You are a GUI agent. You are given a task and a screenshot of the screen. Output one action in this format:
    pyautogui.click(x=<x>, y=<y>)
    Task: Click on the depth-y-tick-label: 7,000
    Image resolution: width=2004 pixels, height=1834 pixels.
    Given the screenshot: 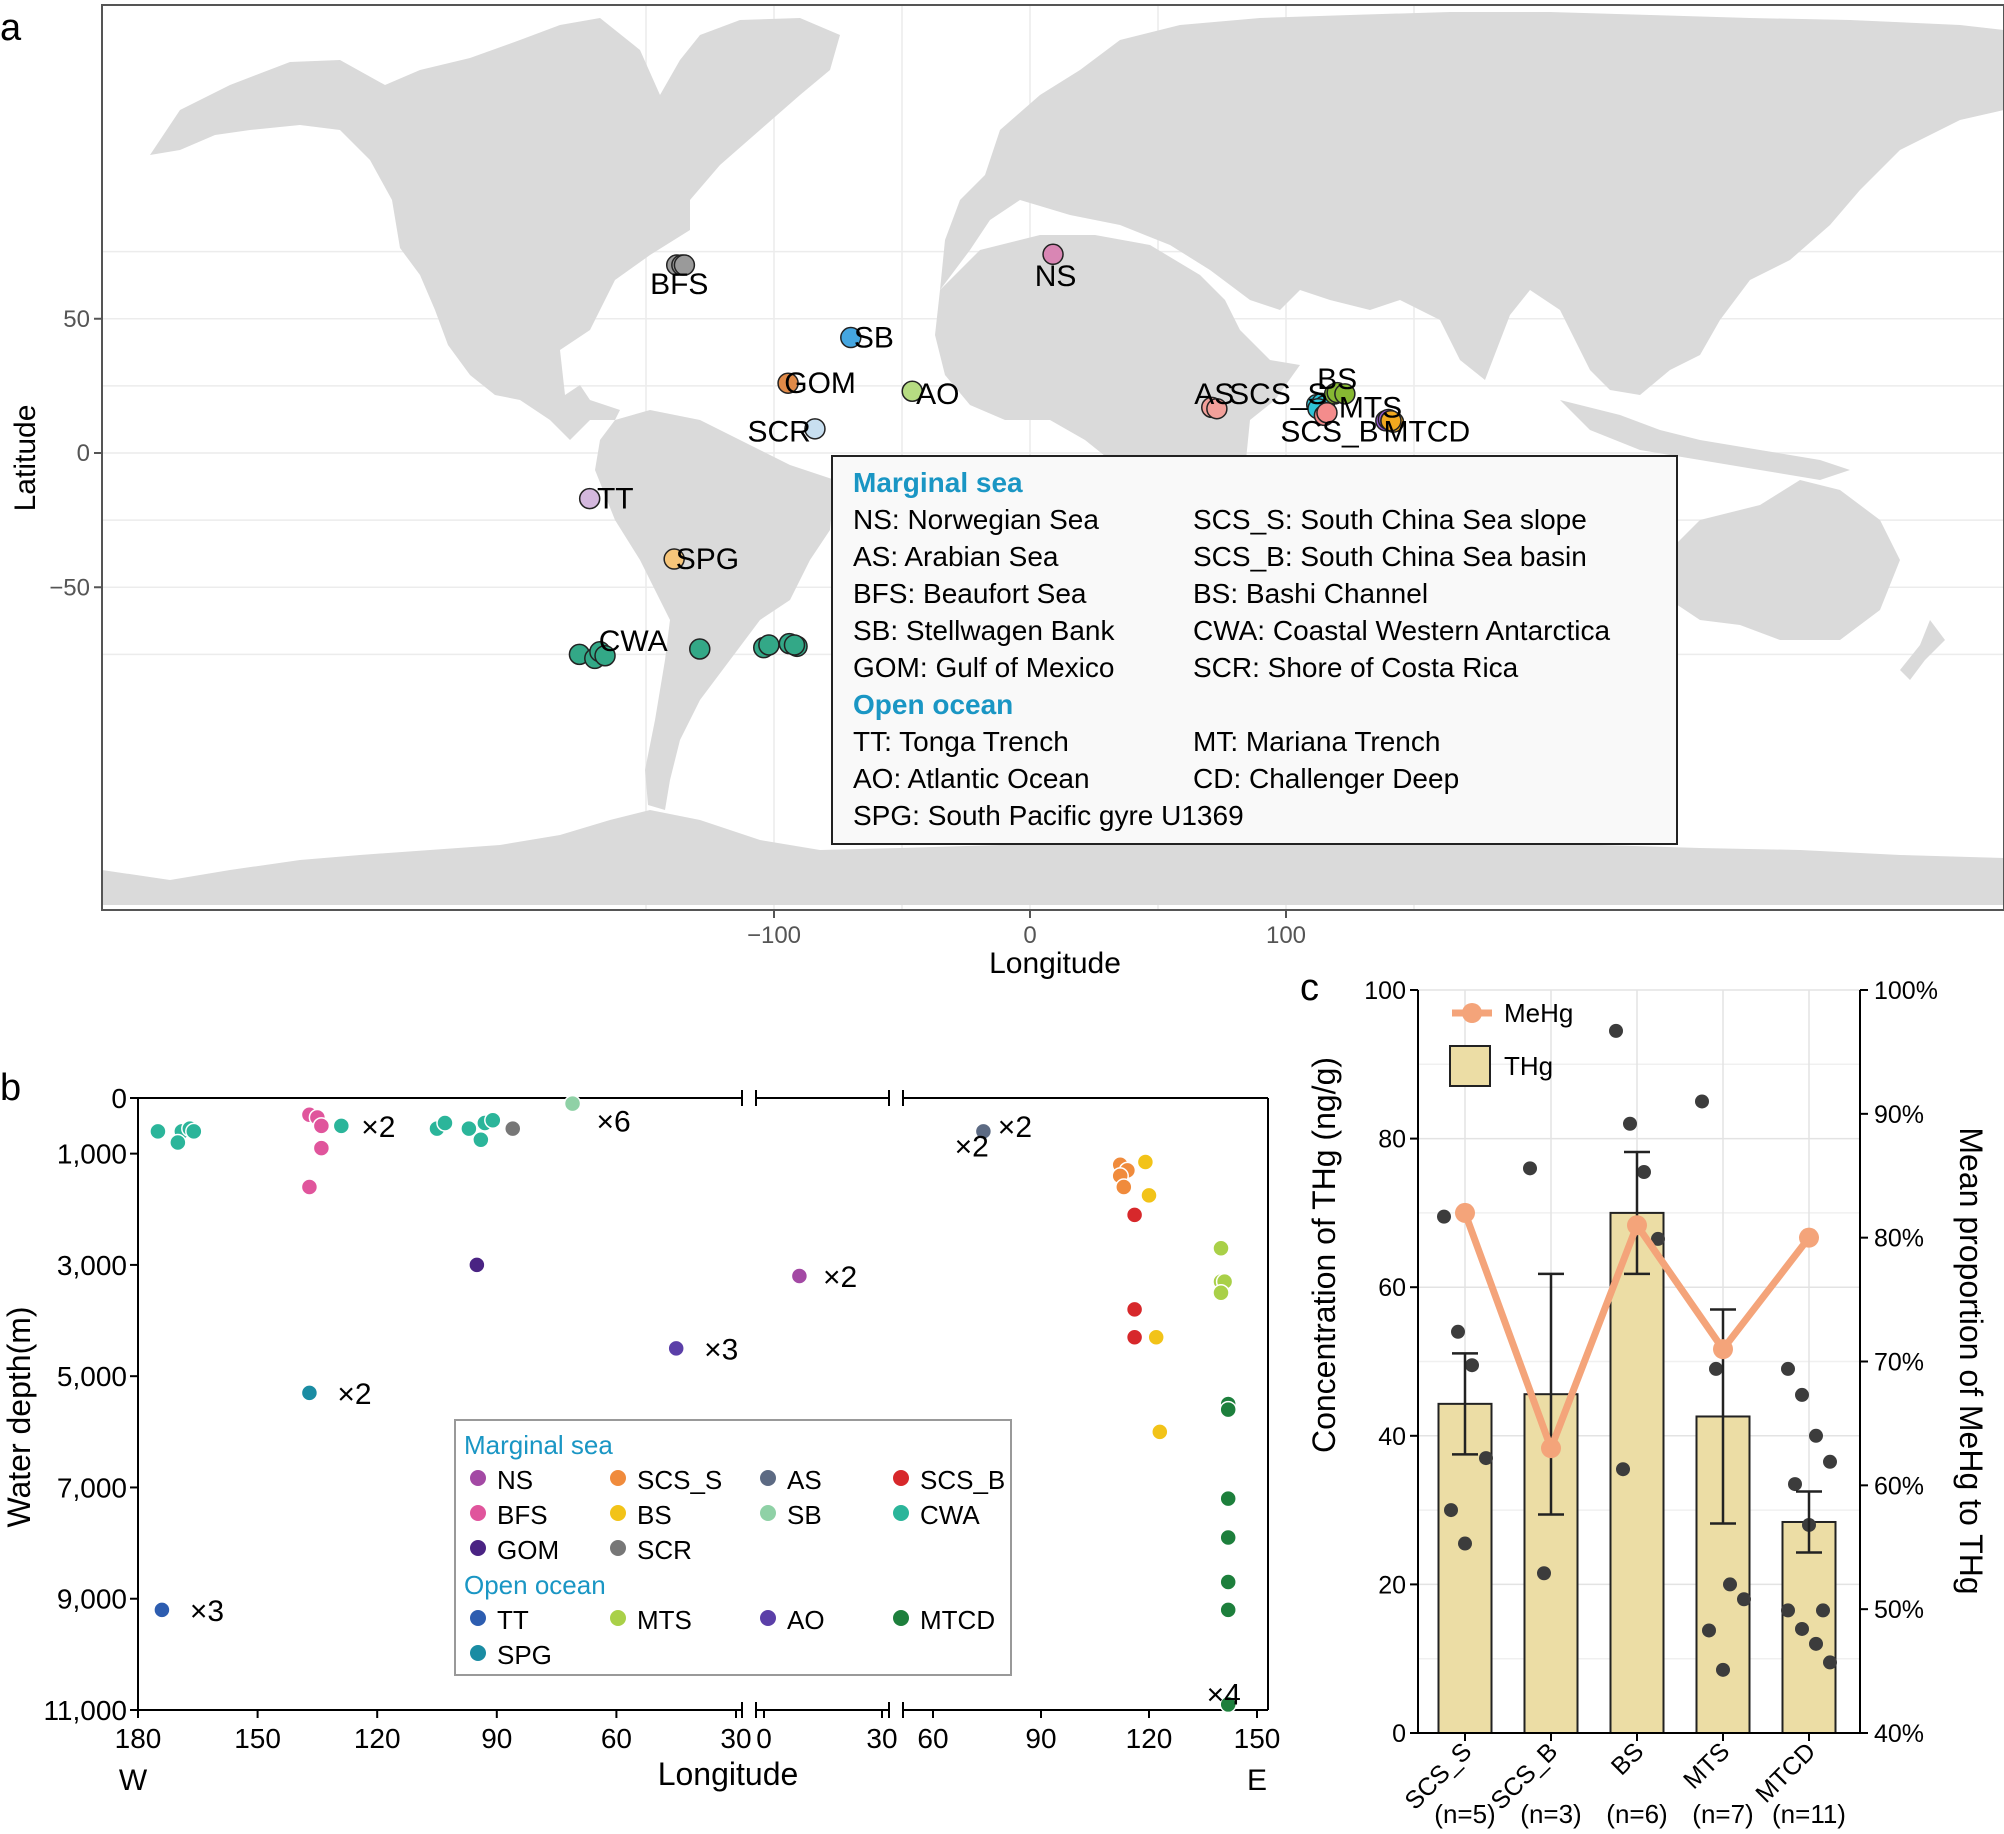 What is the action you would take?
    pyautogui.click(x=92, y=1487)
    